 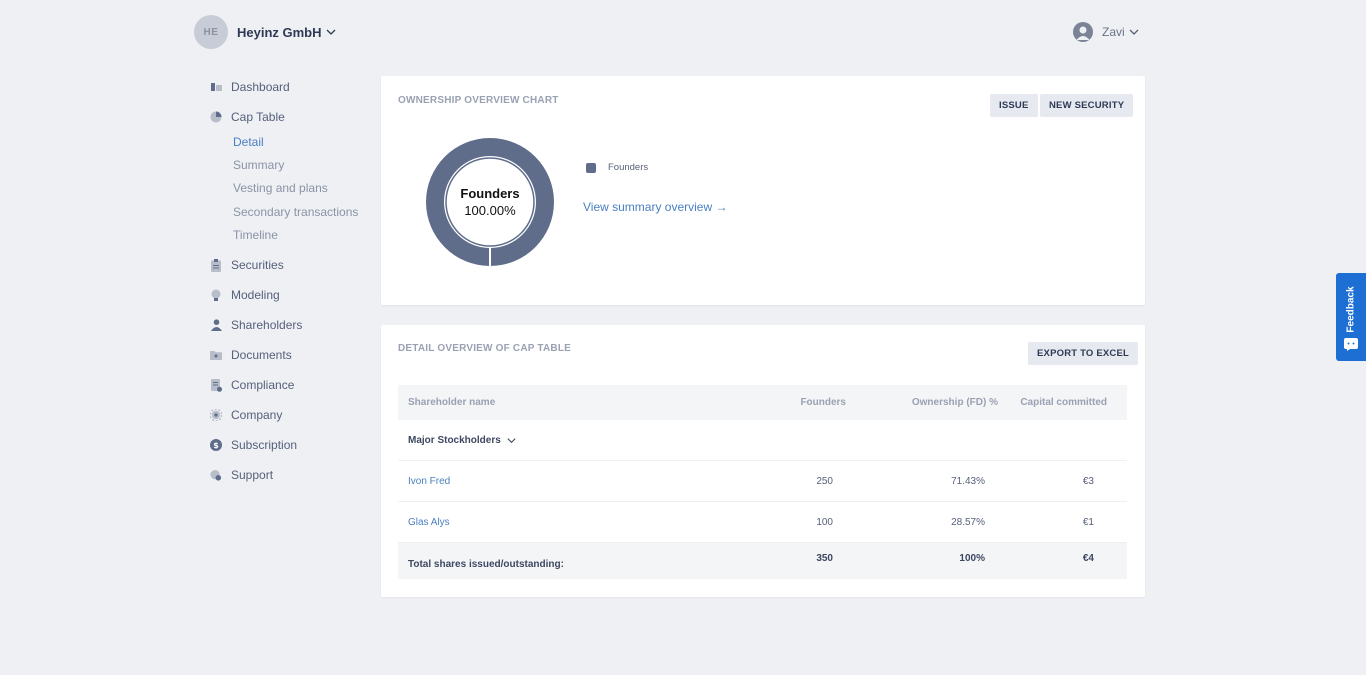 What do you see at coordinates (216, 325) in the screenshot?
I see `person-icon` at bounding box center [216, 325].